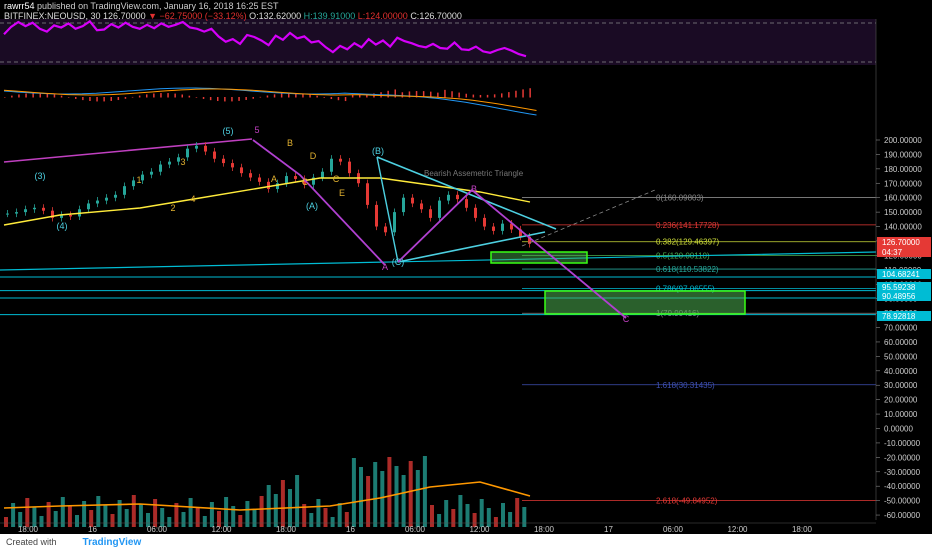 The image size is (932, 550). What do you see at coordinates (62, 226) in the screenshot?
I see `wave-label: (4)` at bounding box center [62, 226].